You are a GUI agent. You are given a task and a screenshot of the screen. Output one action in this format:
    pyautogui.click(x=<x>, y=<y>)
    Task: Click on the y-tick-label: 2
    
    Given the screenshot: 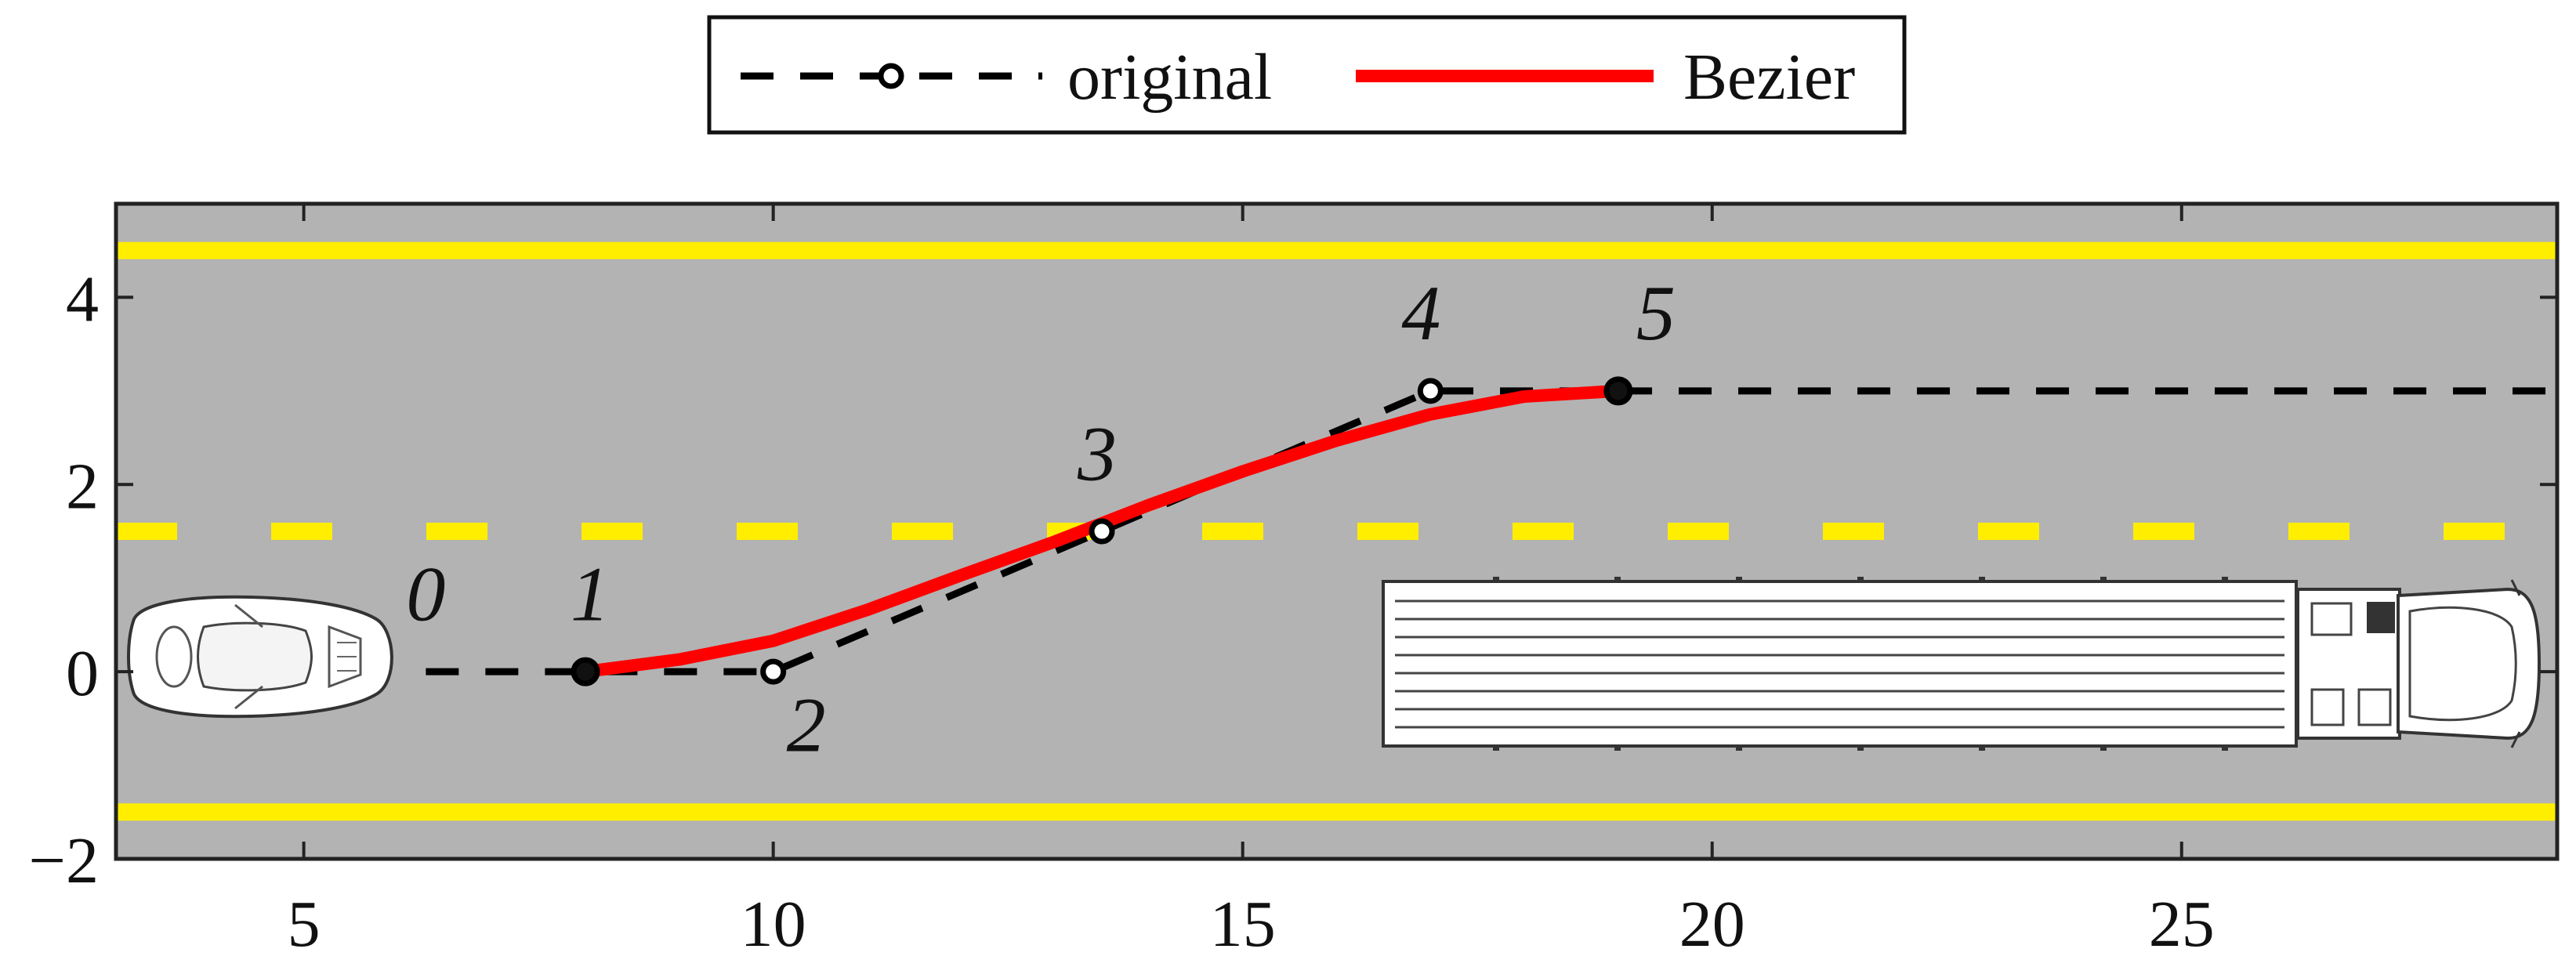 What is the action you would take?
    pyautogui.click(x=82, y=486)
    